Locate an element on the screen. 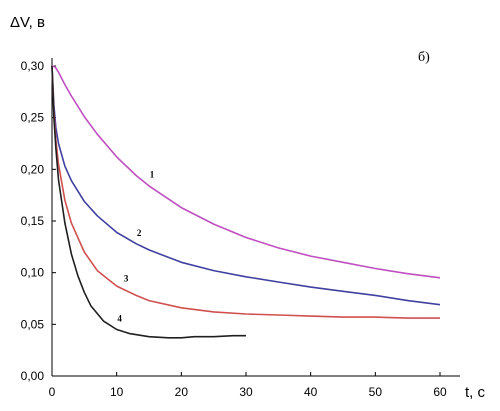  x-ticks: 0 10 20 30 40 50 60 is located at coordinates (248, 385).